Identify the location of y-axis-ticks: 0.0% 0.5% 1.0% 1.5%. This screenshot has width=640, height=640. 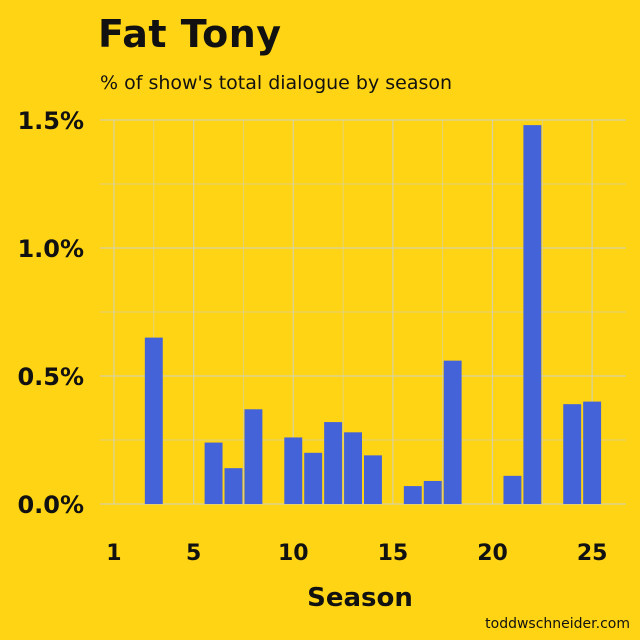
(50, 313).